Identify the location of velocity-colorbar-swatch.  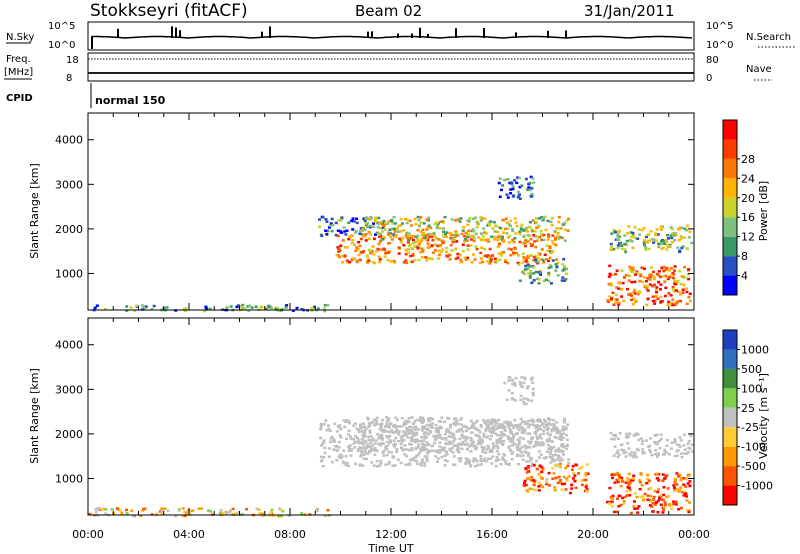
(730, 378).